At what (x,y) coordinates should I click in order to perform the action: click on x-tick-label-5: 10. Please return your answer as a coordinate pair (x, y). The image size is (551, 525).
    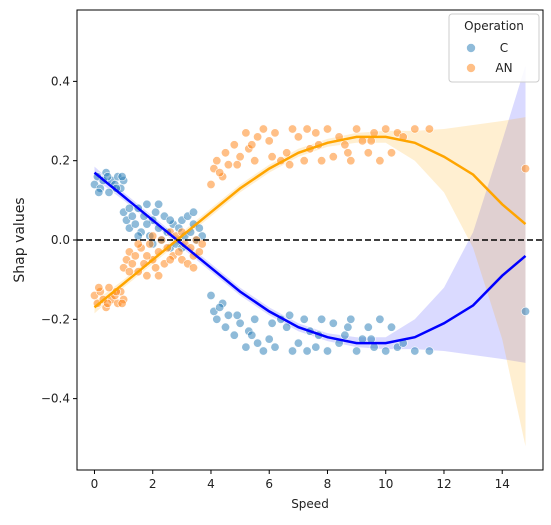
    Looking at the image, I should click on (385, 484).